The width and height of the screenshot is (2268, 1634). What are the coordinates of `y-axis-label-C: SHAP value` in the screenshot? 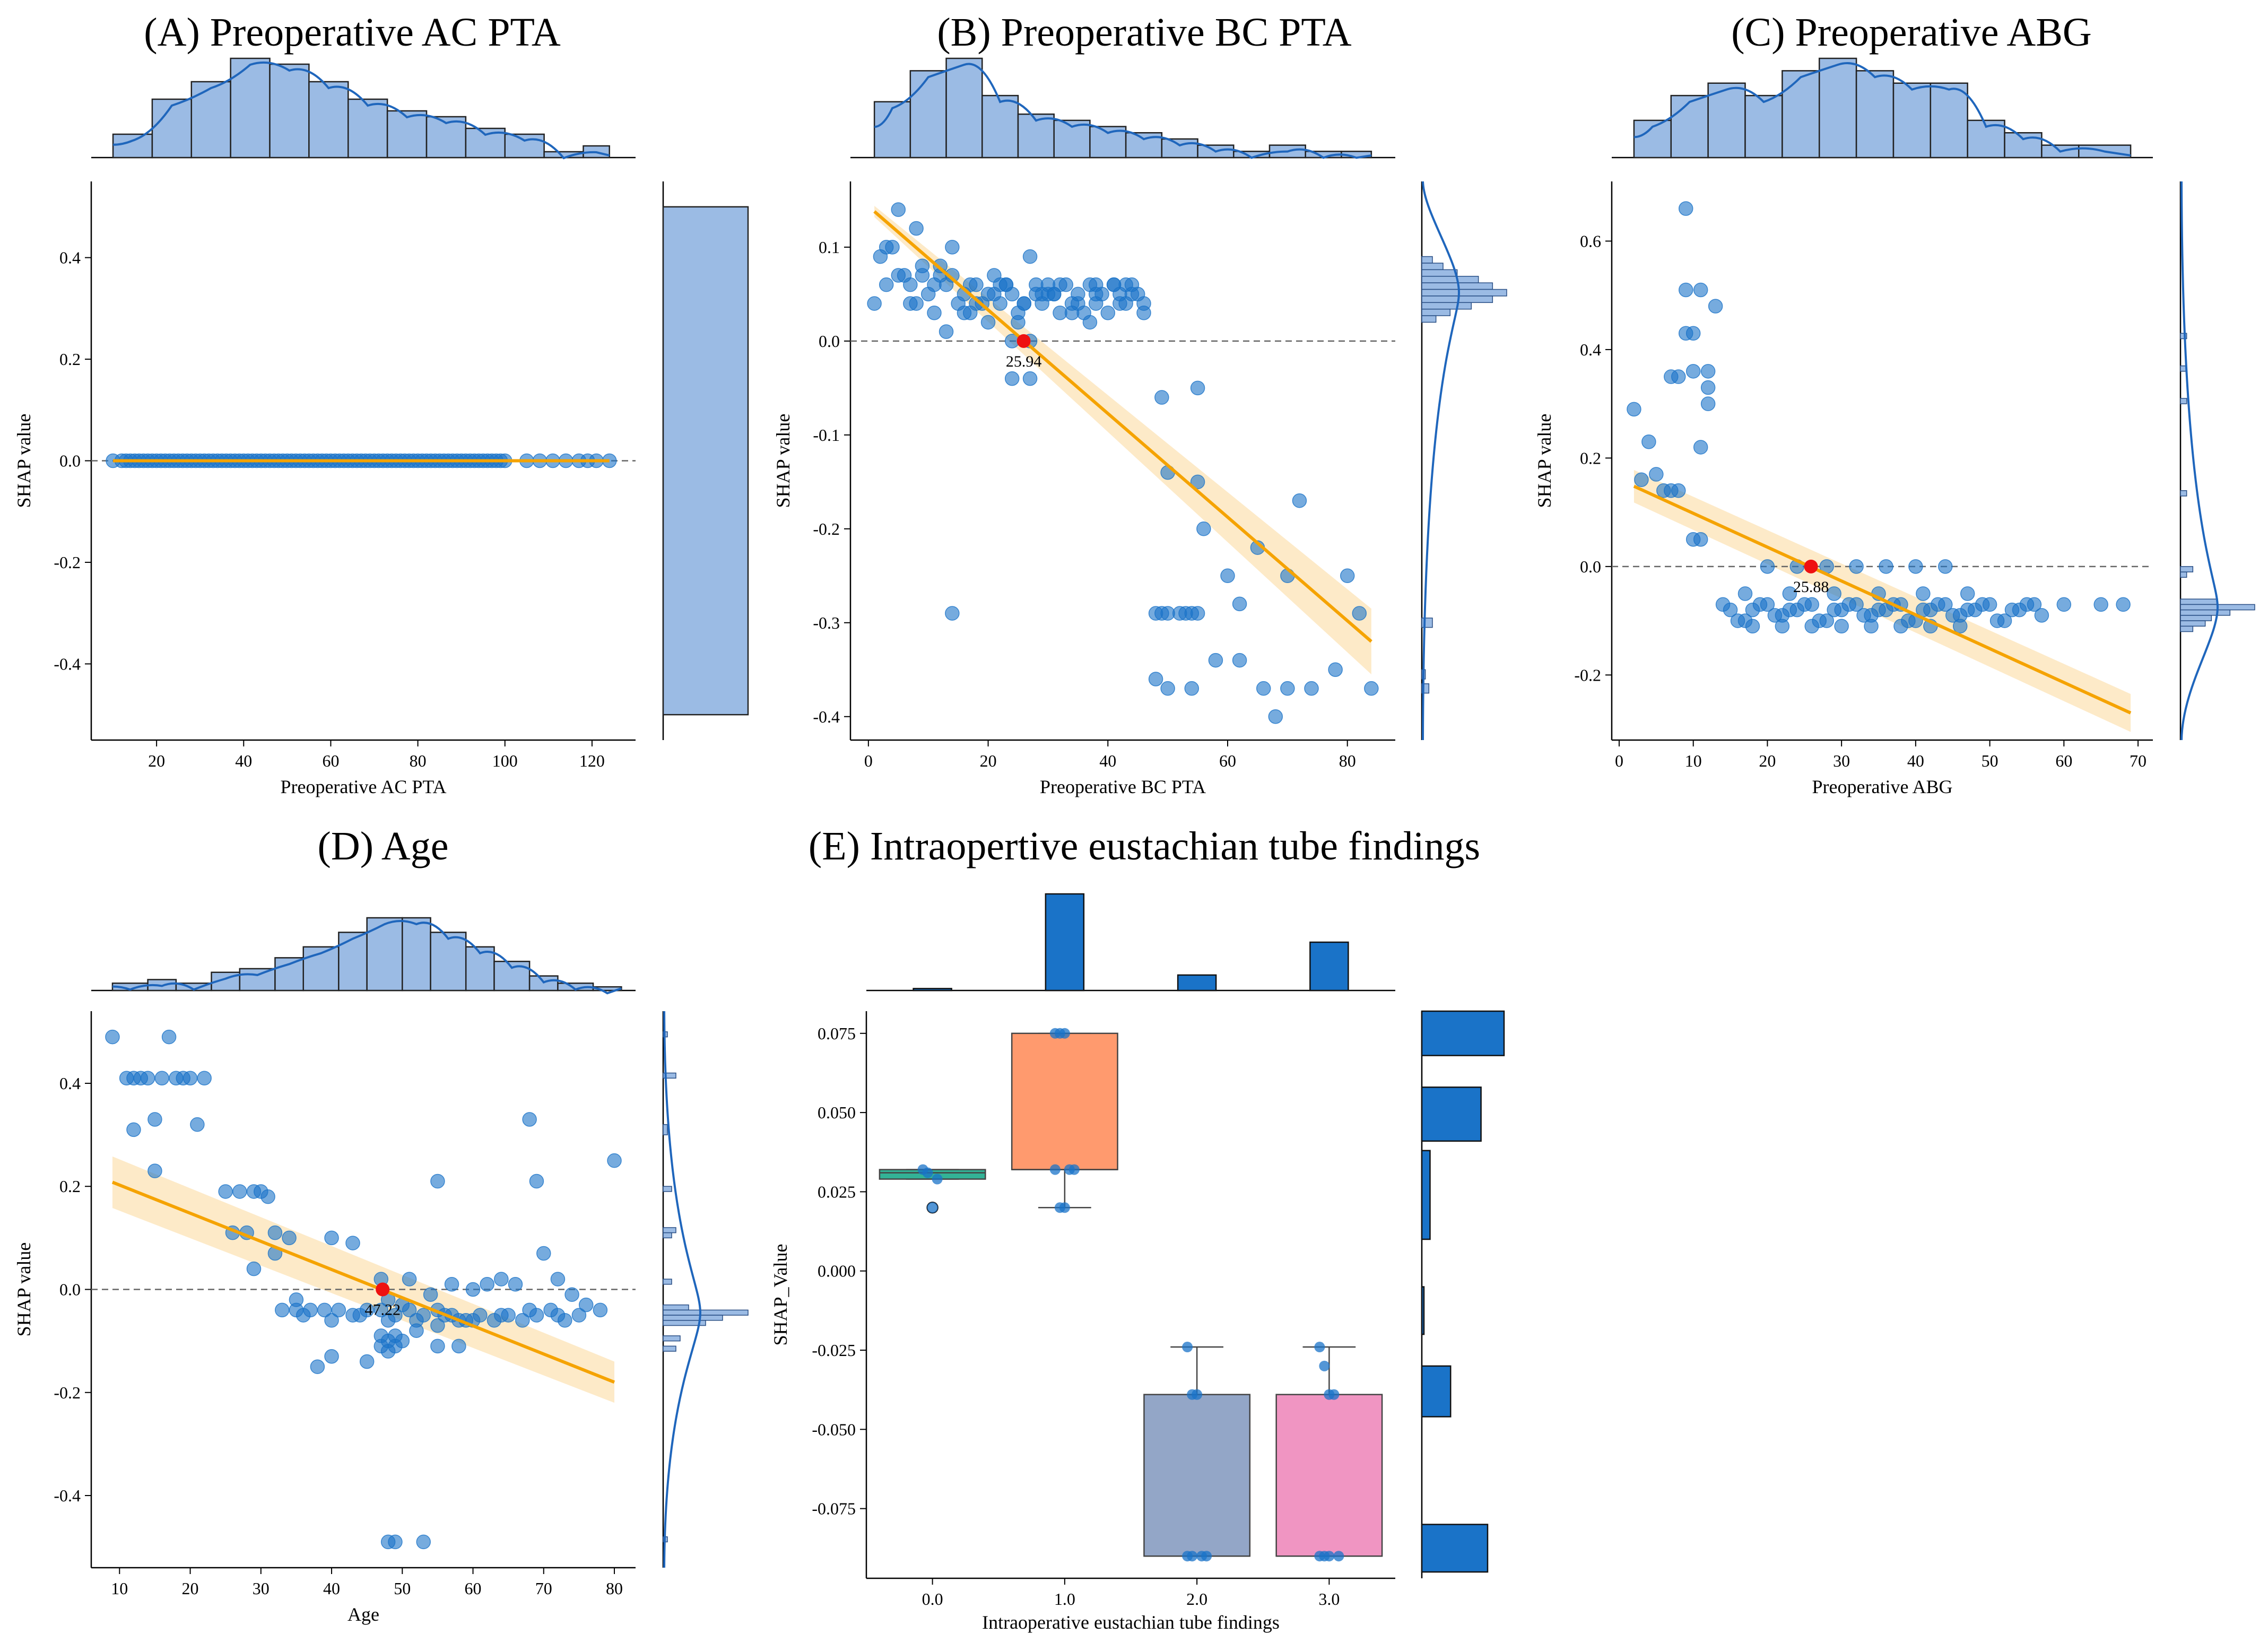 It's located at (1544, 461).